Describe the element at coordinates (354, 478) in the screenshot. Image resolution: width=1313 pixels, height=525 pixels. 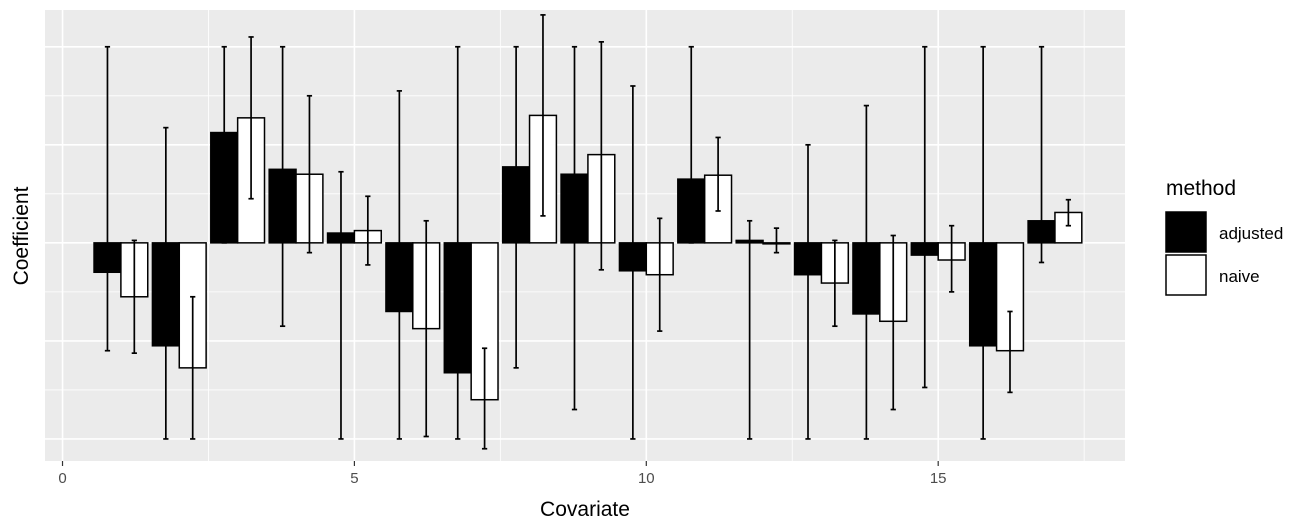
I see `x-tick-label: 5` at that location.